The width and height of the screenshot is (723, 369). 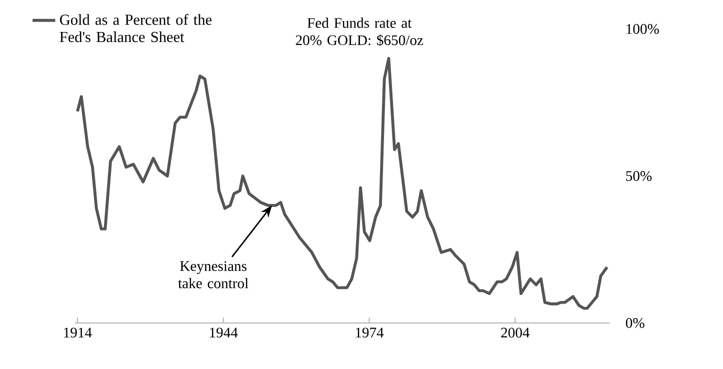 I want to click on x-tick-label: 1944, so click(x=224, y=333).